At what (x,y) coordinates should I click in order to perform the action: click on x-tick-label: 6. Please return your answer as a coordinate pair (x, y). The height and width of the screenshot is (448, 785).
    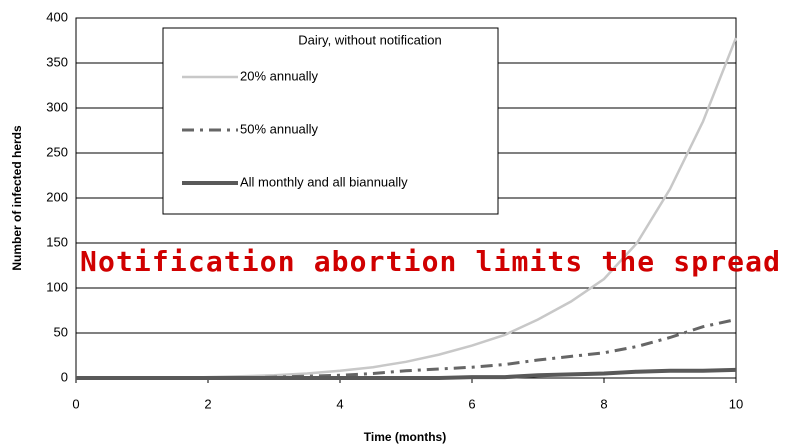
    Looking at the image, I should click on (471, 403).